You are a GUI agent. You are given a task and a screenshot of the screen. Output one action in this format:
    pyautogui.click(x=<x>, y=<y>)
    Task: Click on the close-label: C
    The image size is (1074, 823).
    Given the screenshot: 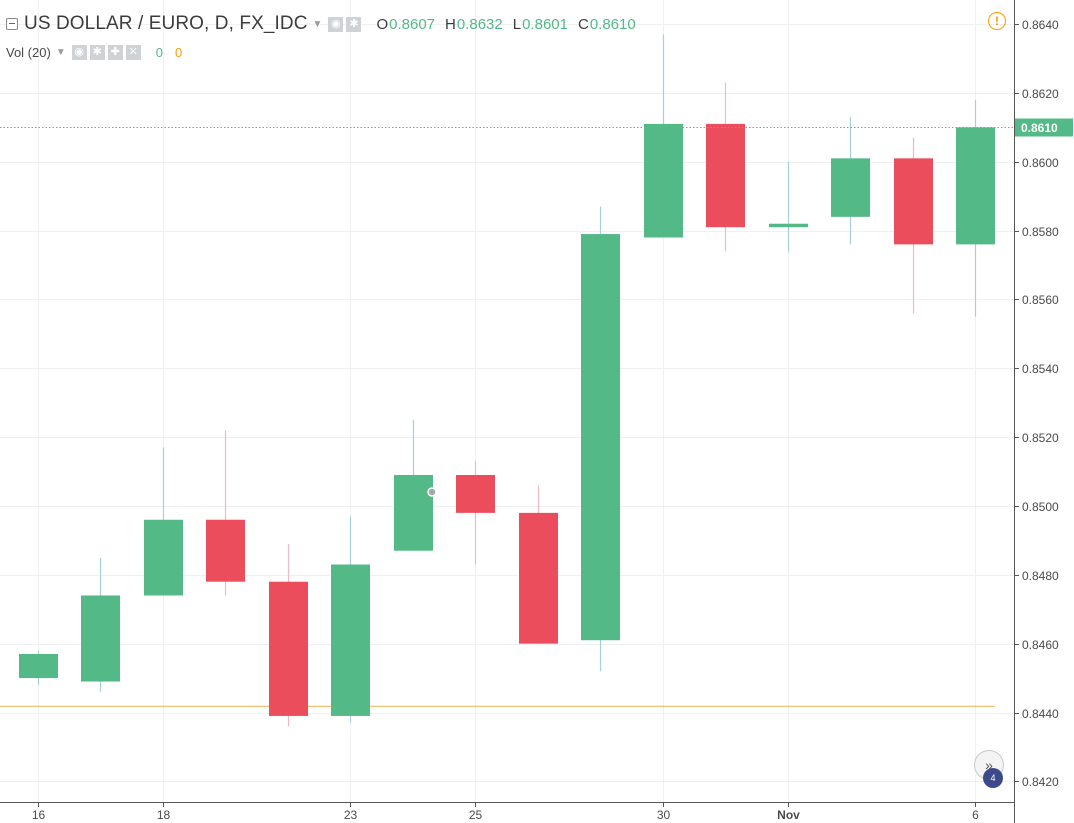 What is the action you would take?
    pyautogui.click(x=583, y=24)
    